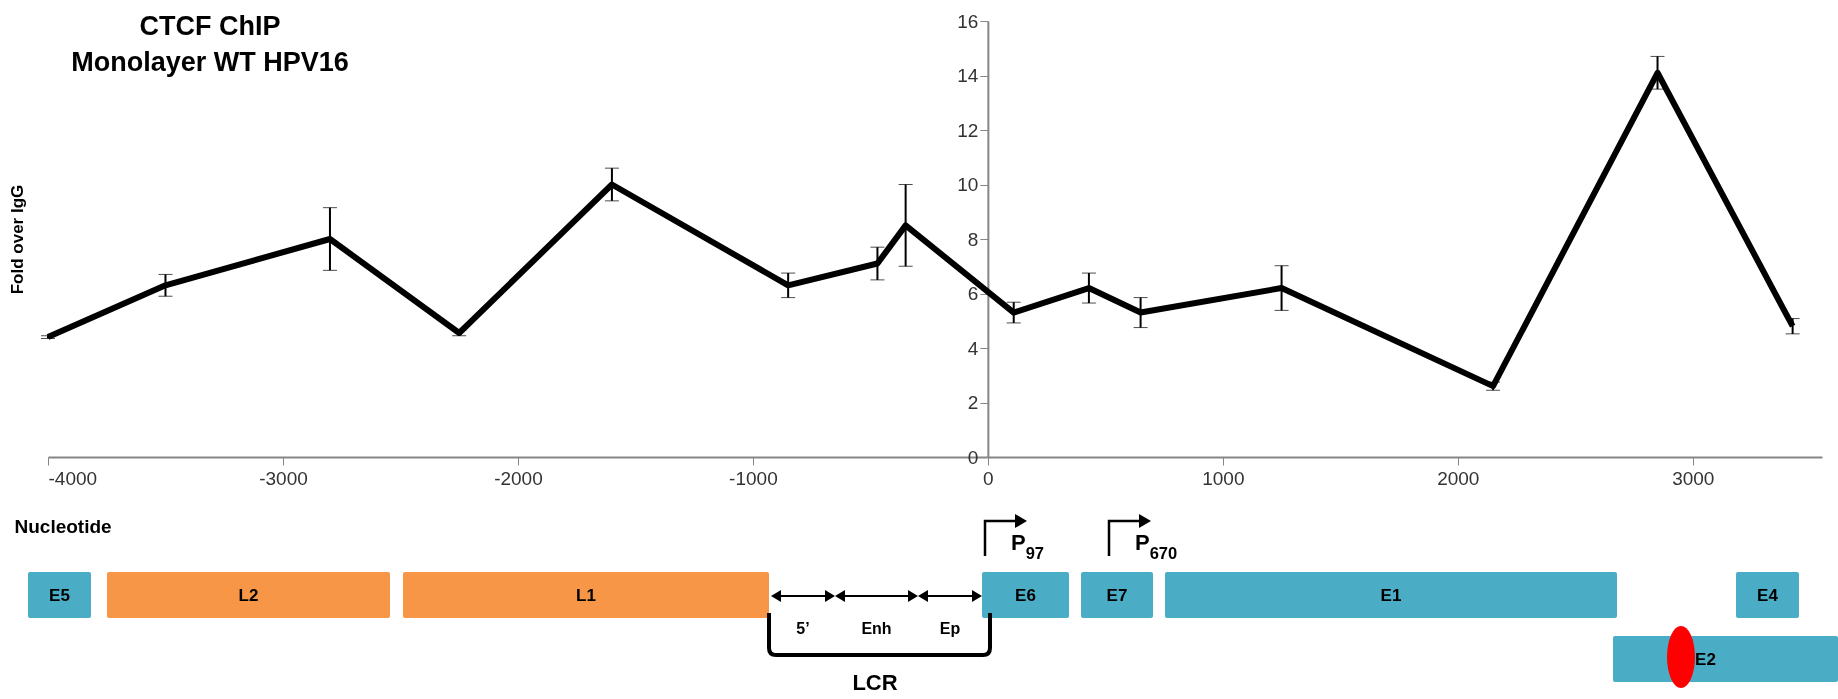  I want to click on y-tick-label: 8, so click(973, 239).